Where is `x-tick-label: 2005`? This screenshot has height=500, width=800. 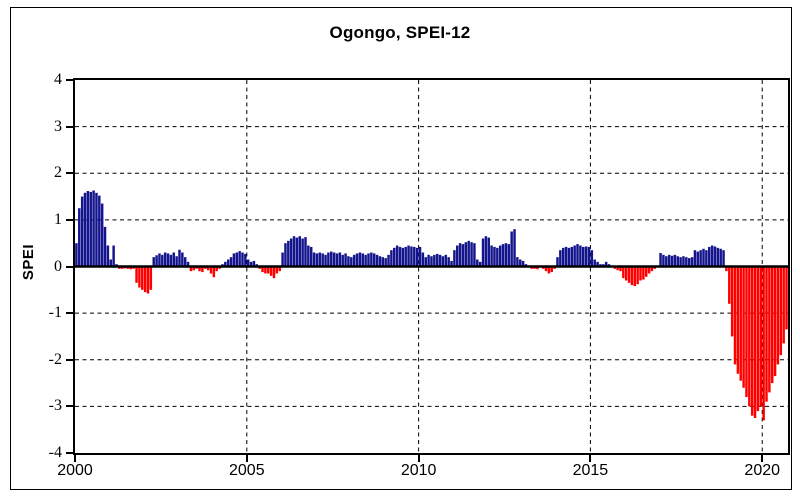
x-tick-label: 2005 is located at coordinates (247, 470).